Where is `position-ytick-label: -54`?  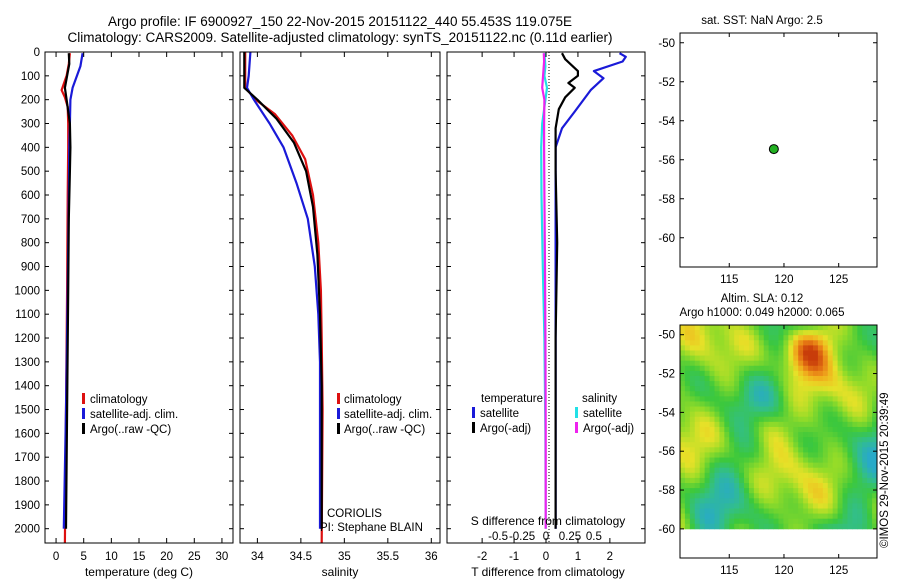
position-ytick-label: -54 is located at coordinates (666, 122).